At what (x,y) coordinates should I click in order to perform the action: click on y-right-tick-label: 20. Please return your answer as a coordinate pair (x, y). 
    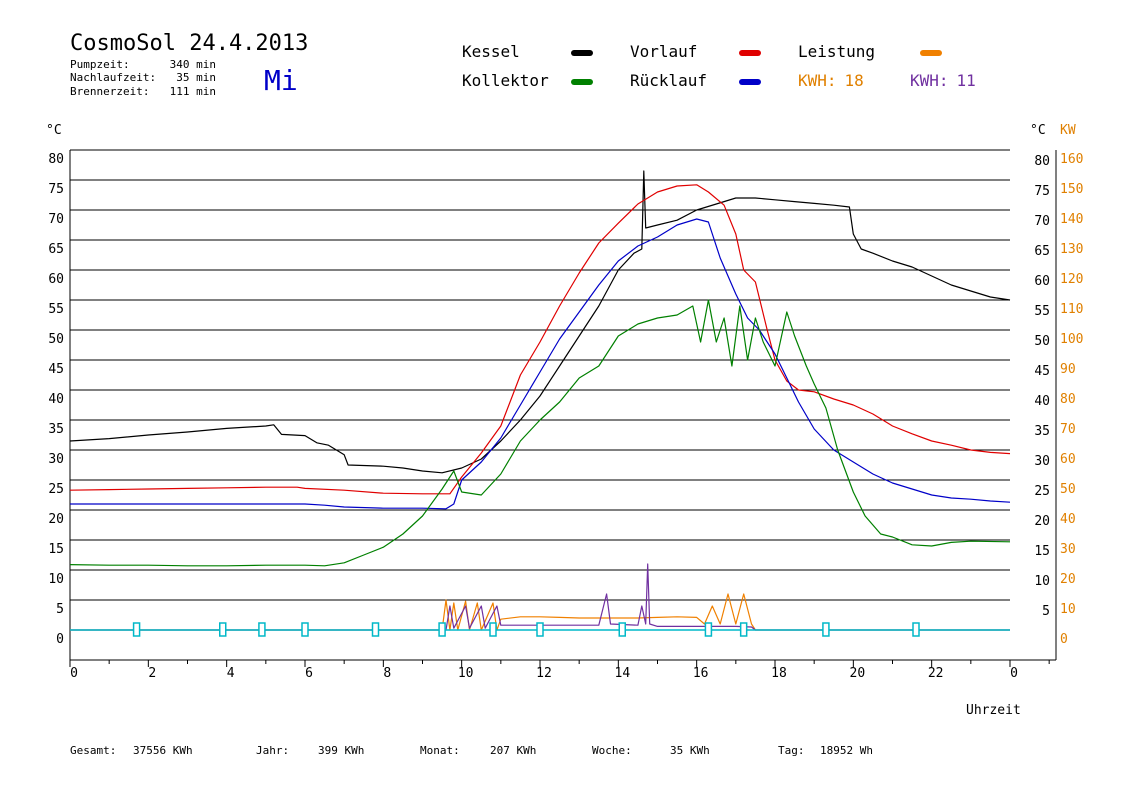
    Looking at the image, I should click on (1042, 521).